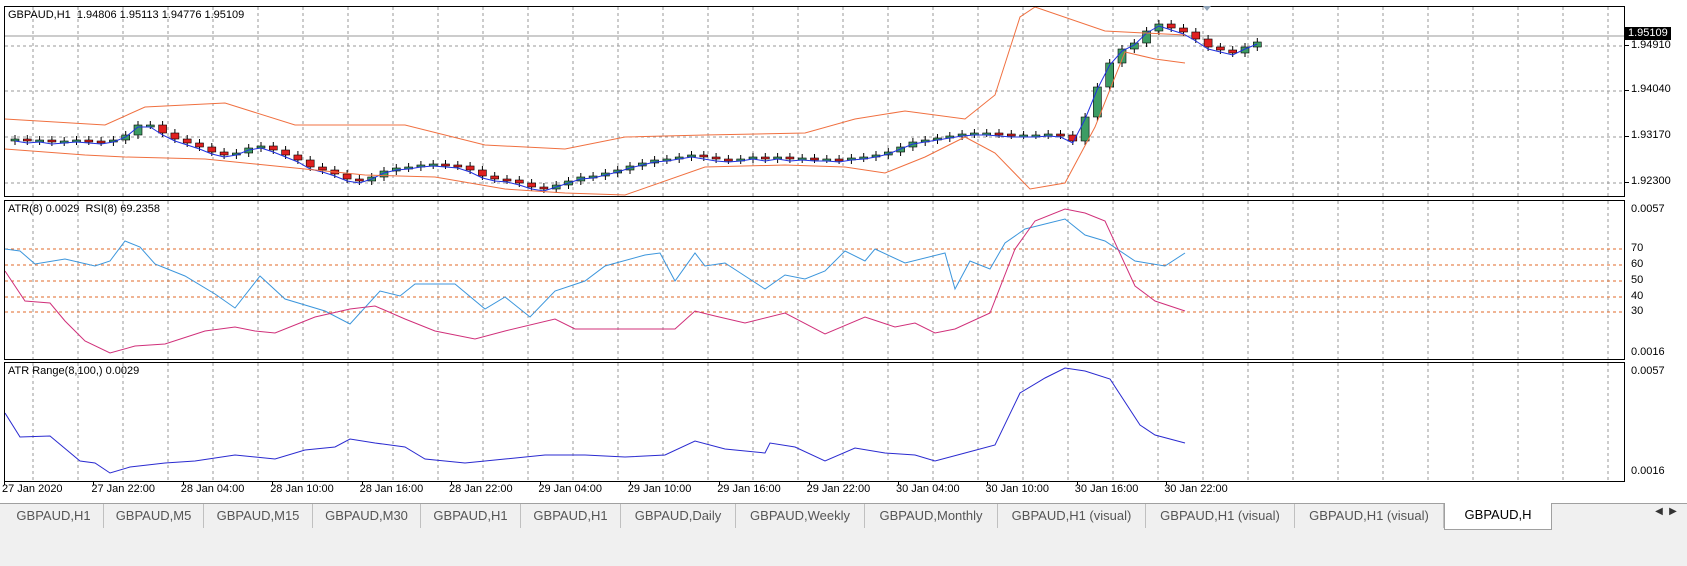 The height and width of the screenshot is (566, 1687). Describe the element at coordinates (32, 489) in the screenshot. I see `time-label: 27 Jan 2020` at that location.